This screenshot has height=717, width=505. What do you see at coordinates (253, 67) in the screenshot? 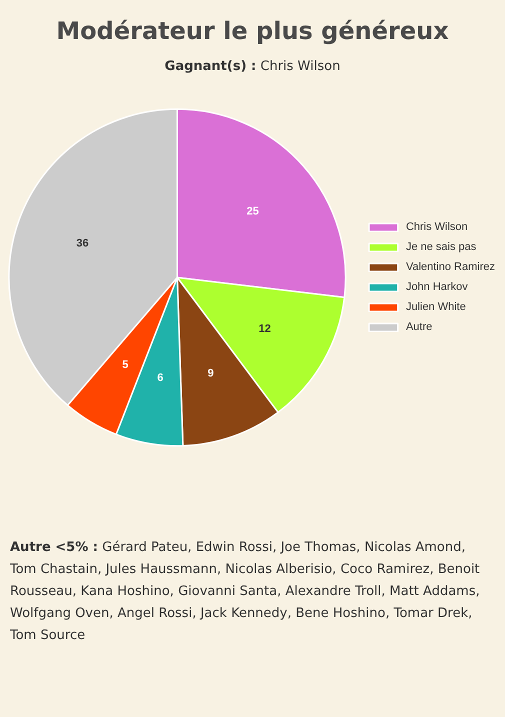
I see `chart-subtitle: Gagnant(s) : Chris Wilson` at bounding box center [253, 67].